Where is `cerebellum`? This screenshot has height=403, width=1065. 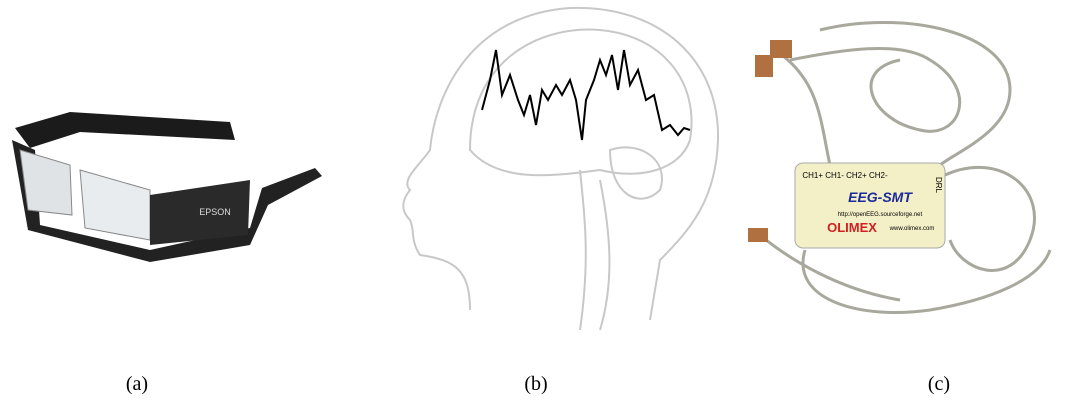
cerebellum is located at coordinates (635, 173).